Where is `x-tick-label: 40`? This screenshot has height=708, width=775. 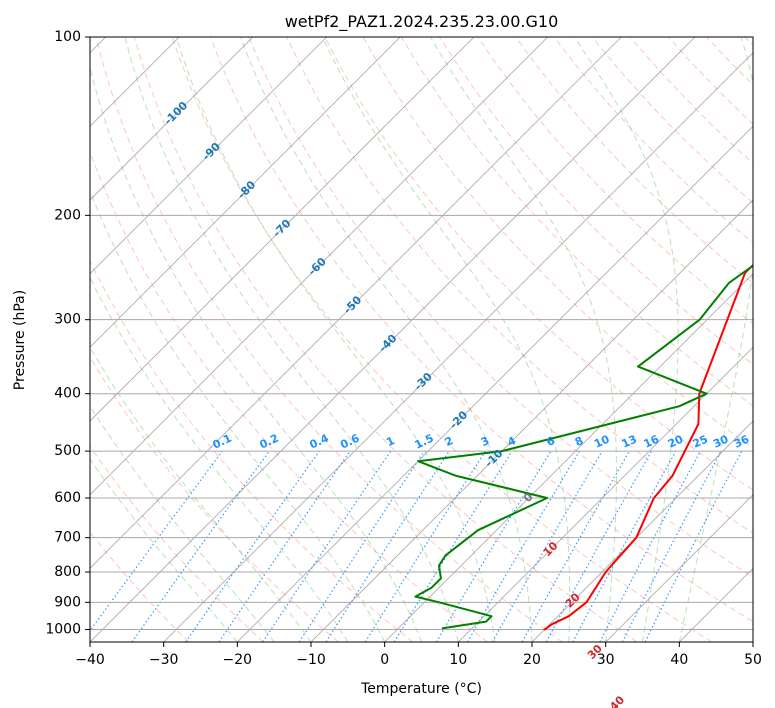 x-tick-label: 40 is located at coordinates (679, 660).